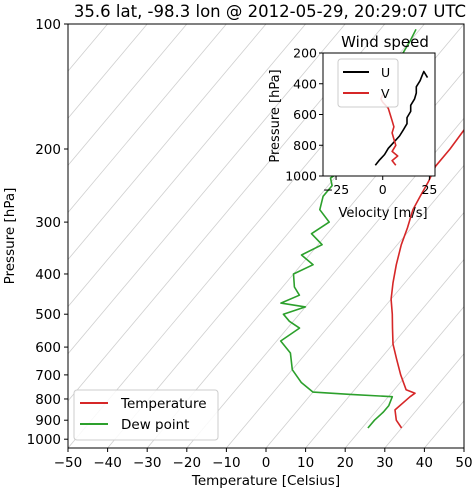  I want to click on y-tick-label: 300, so click(48, 223).